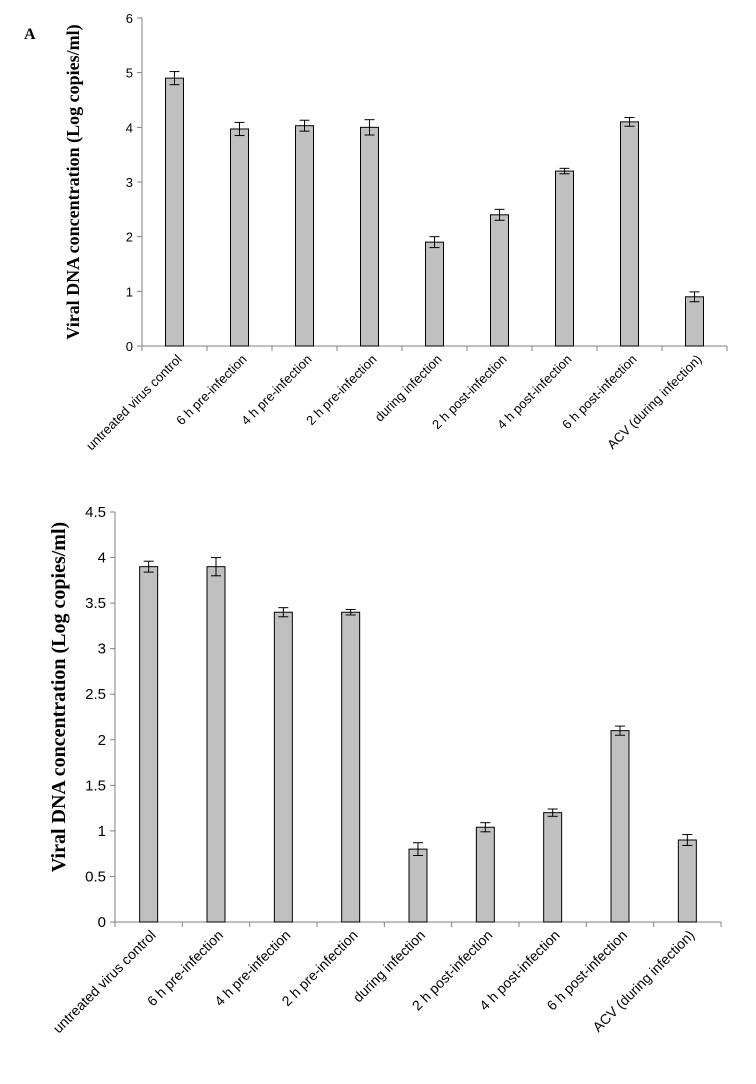 Image resolution: width=756 pixels, height=1084 pixels. Describe the element at coordinates (59, 697) in the screenshot. I see `y-axis-label-b: Viral DNA concentration (Log copies/ml)` at that location.